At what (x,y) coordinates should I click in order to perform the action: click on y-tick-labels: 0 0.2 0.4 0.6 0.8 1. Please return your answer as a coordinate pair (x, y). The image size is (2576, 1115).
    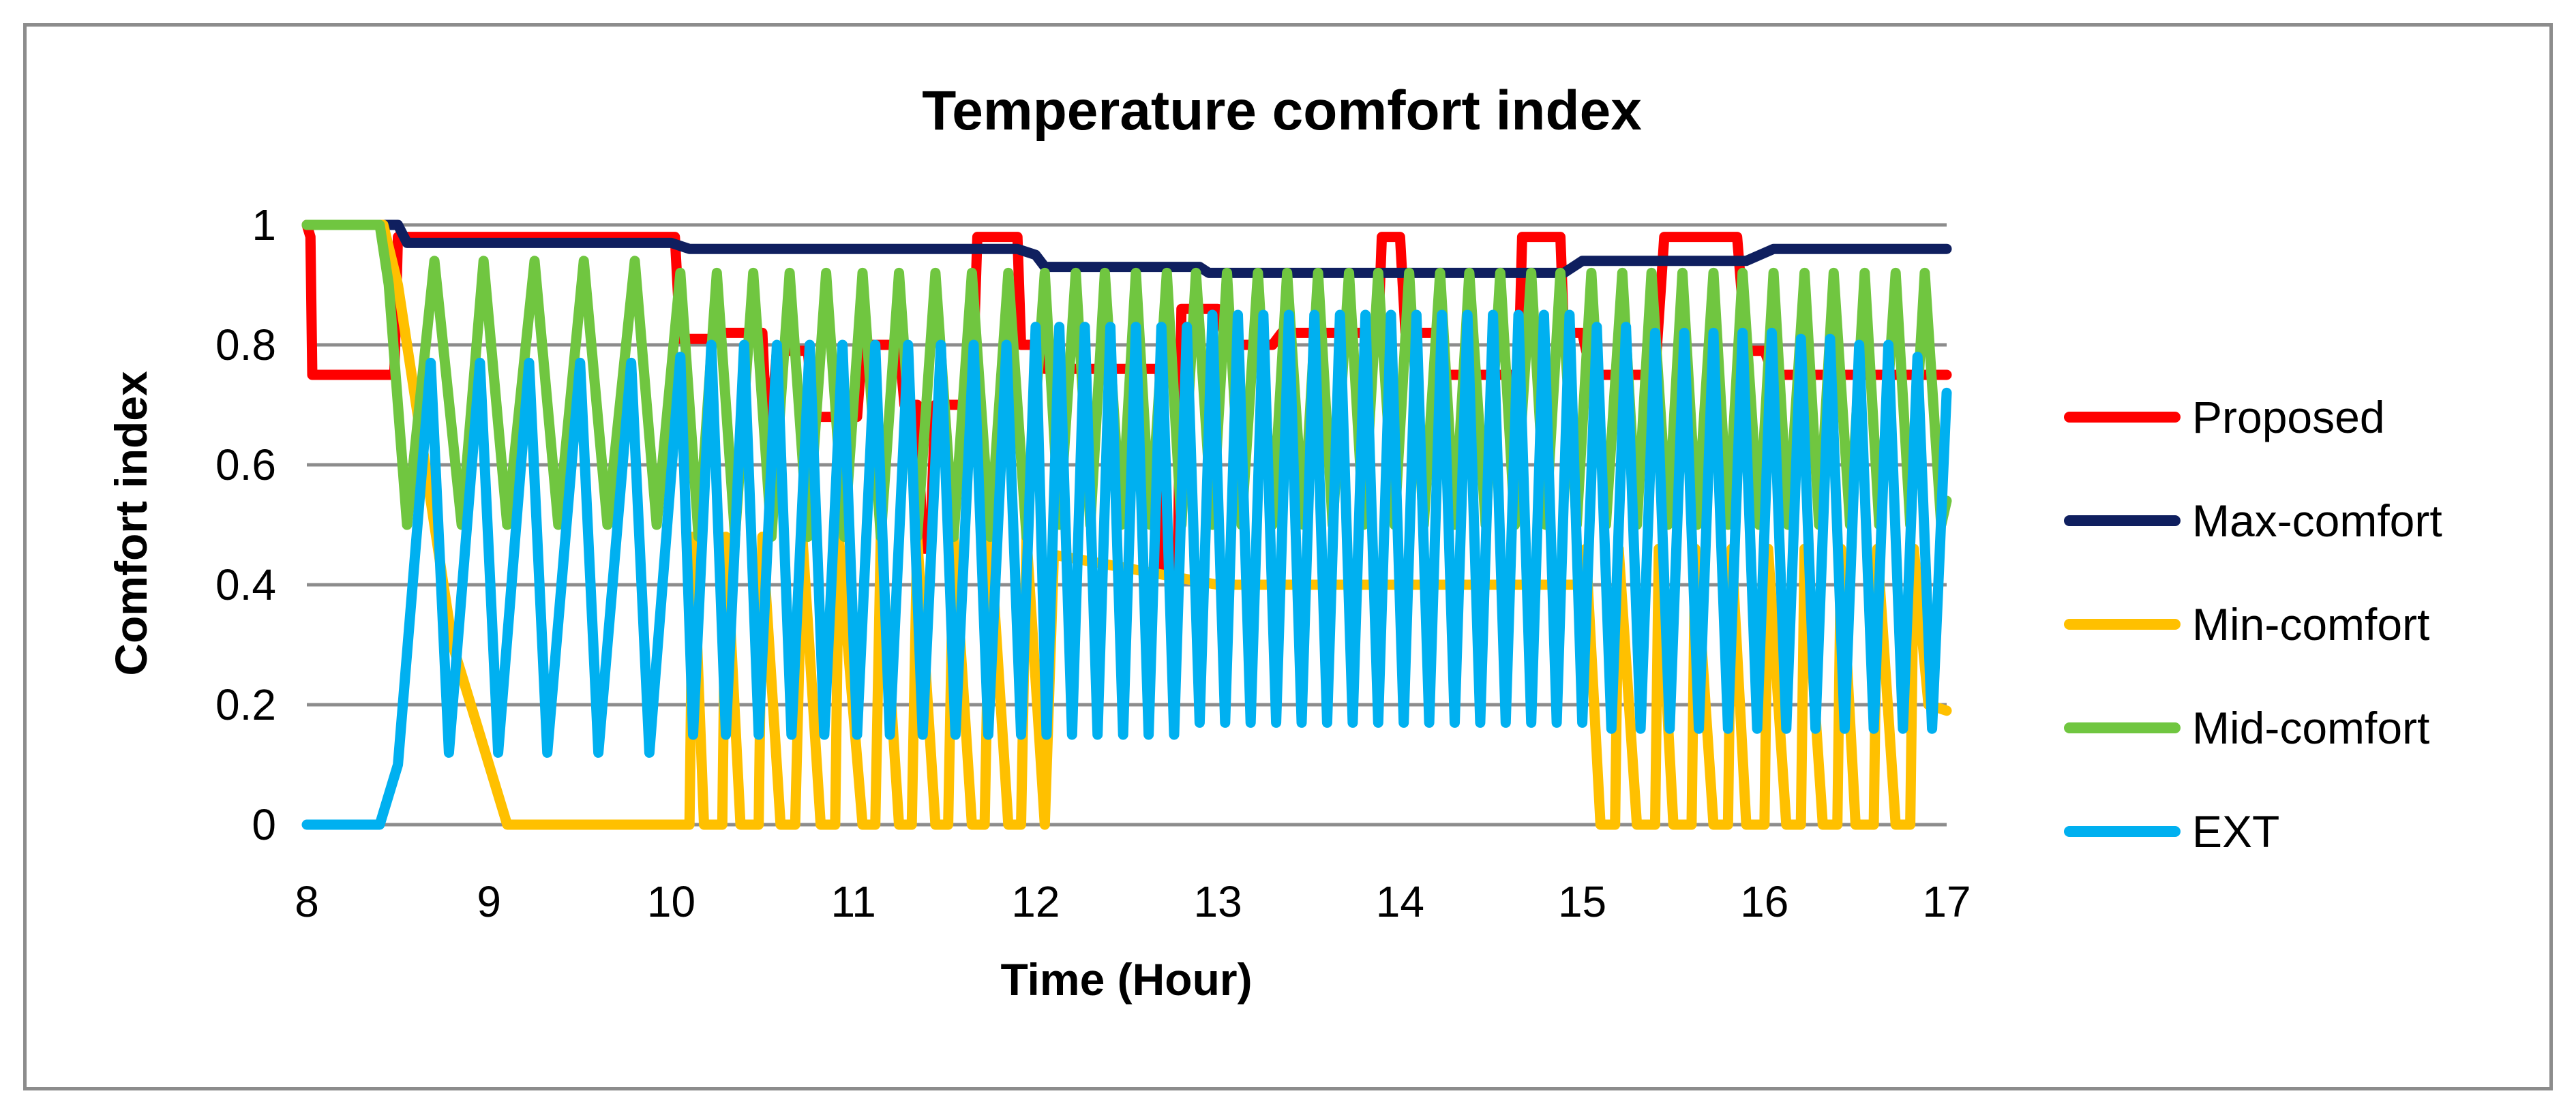
    Looking at the image, I should click on (245, 525).